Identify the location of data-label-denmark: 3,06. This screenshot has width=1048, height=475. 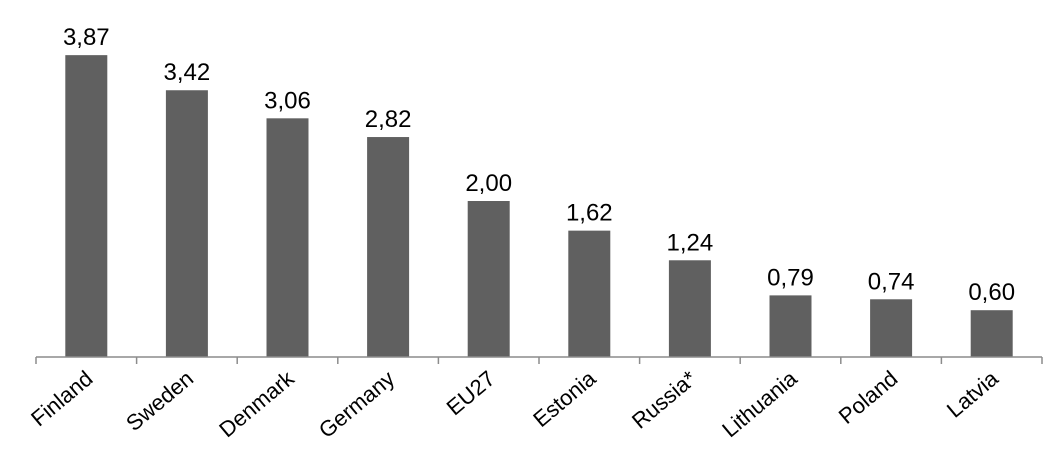
(287, 100).